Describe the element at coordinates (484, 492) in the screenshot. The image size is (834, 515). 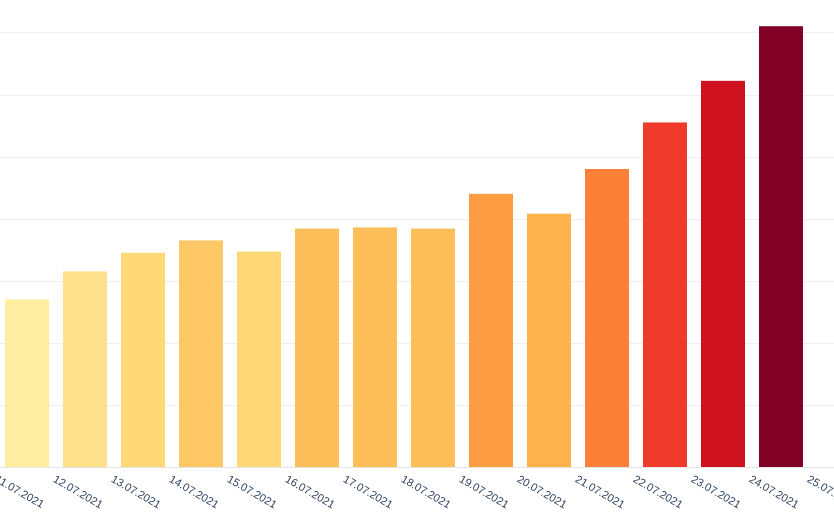
I see `x-tick-label: 19.07.2021` at that location.